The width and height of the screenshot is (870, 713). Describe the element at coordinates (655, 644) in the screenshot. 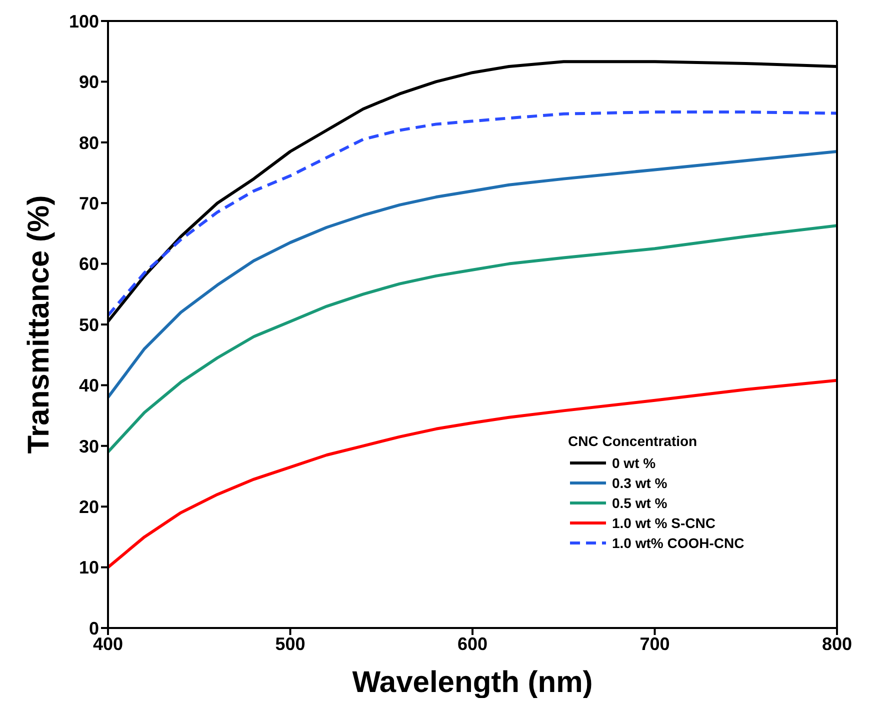

I see `x-tick-label: 700` at that location.